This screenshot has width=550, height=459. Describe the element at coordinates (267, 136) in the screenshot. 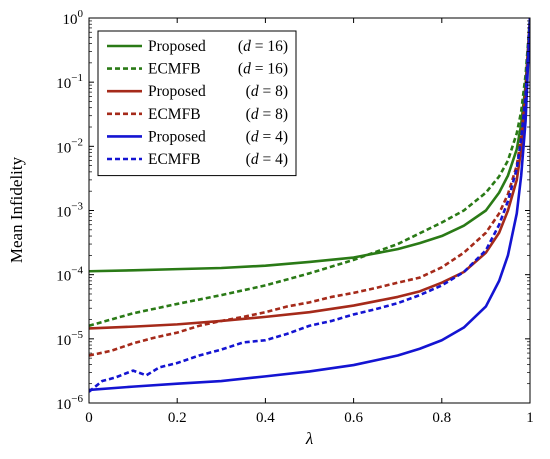

I see `legend-param-4: (d = 4)` at that location.